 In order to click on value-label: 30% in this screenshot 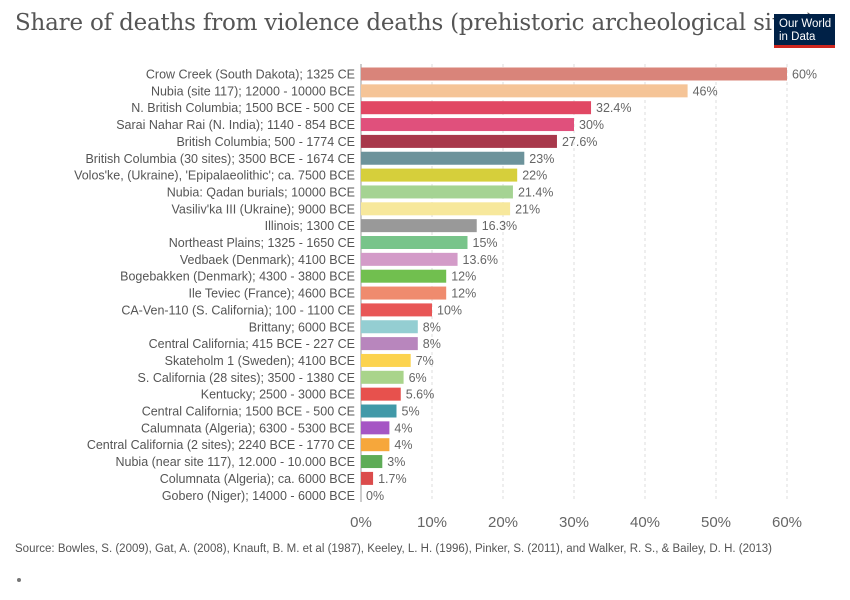, I will do `click(591, 125)`.